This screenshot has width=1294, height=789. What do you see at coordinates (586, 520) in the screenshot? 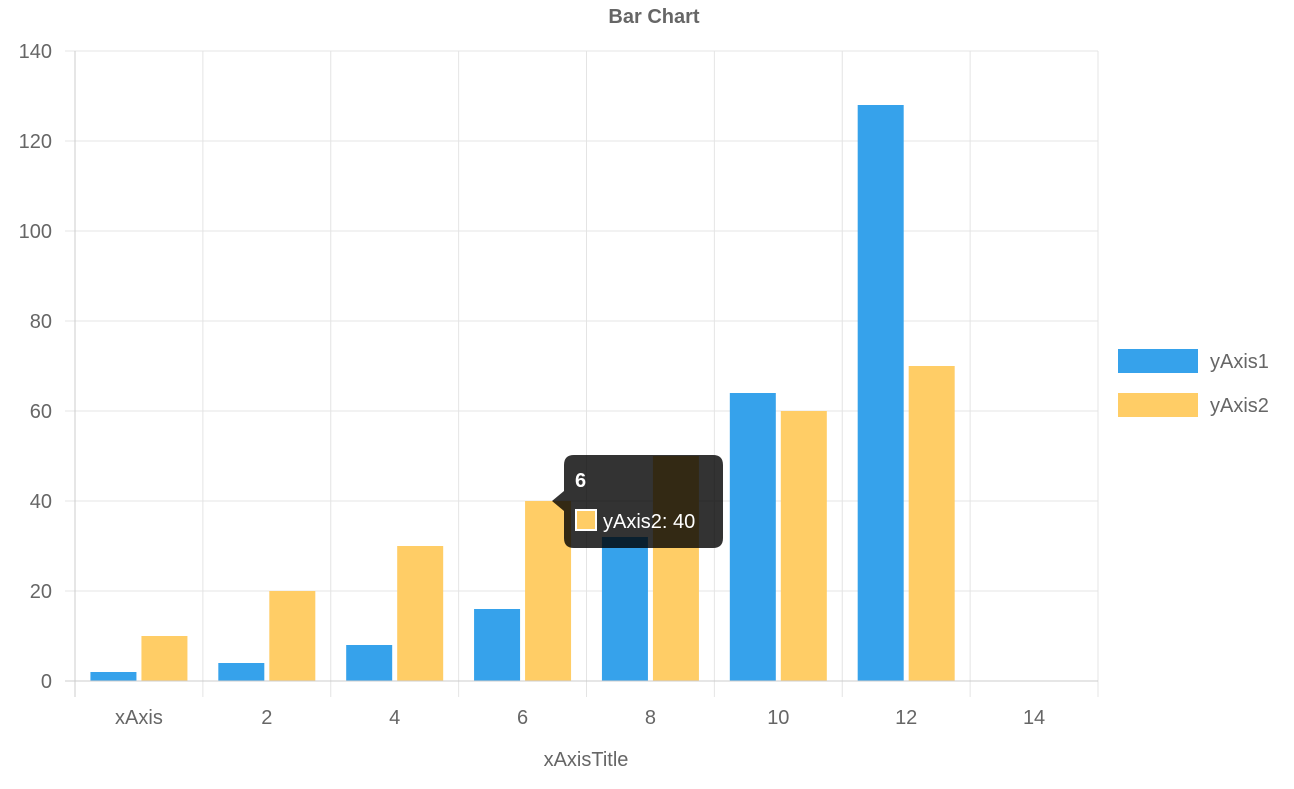
I see `tooltip-swatch` at bounding box center [586, 520].